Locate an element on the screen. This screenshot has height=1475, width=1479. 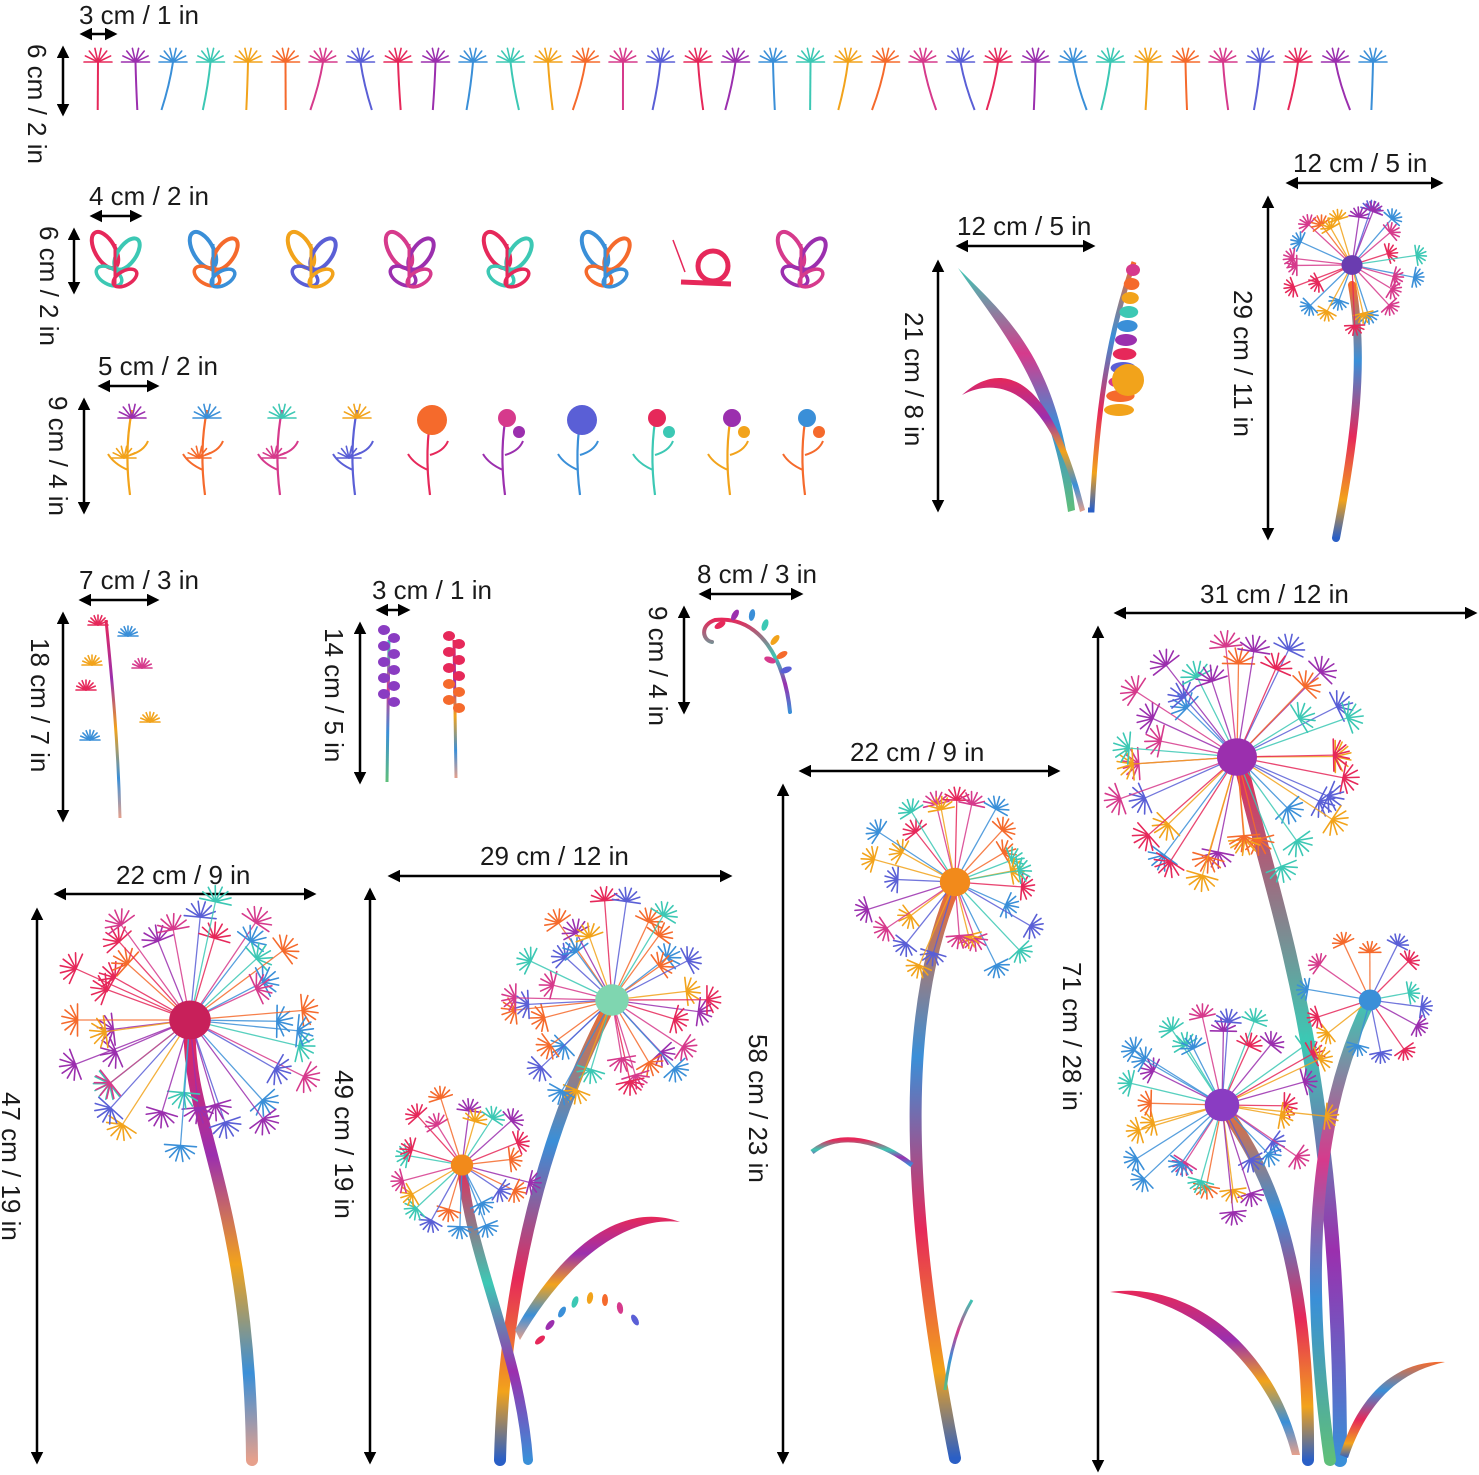
dandelion-single-width-label: 22 cm / 9 in is located at coordinates (183, 875).